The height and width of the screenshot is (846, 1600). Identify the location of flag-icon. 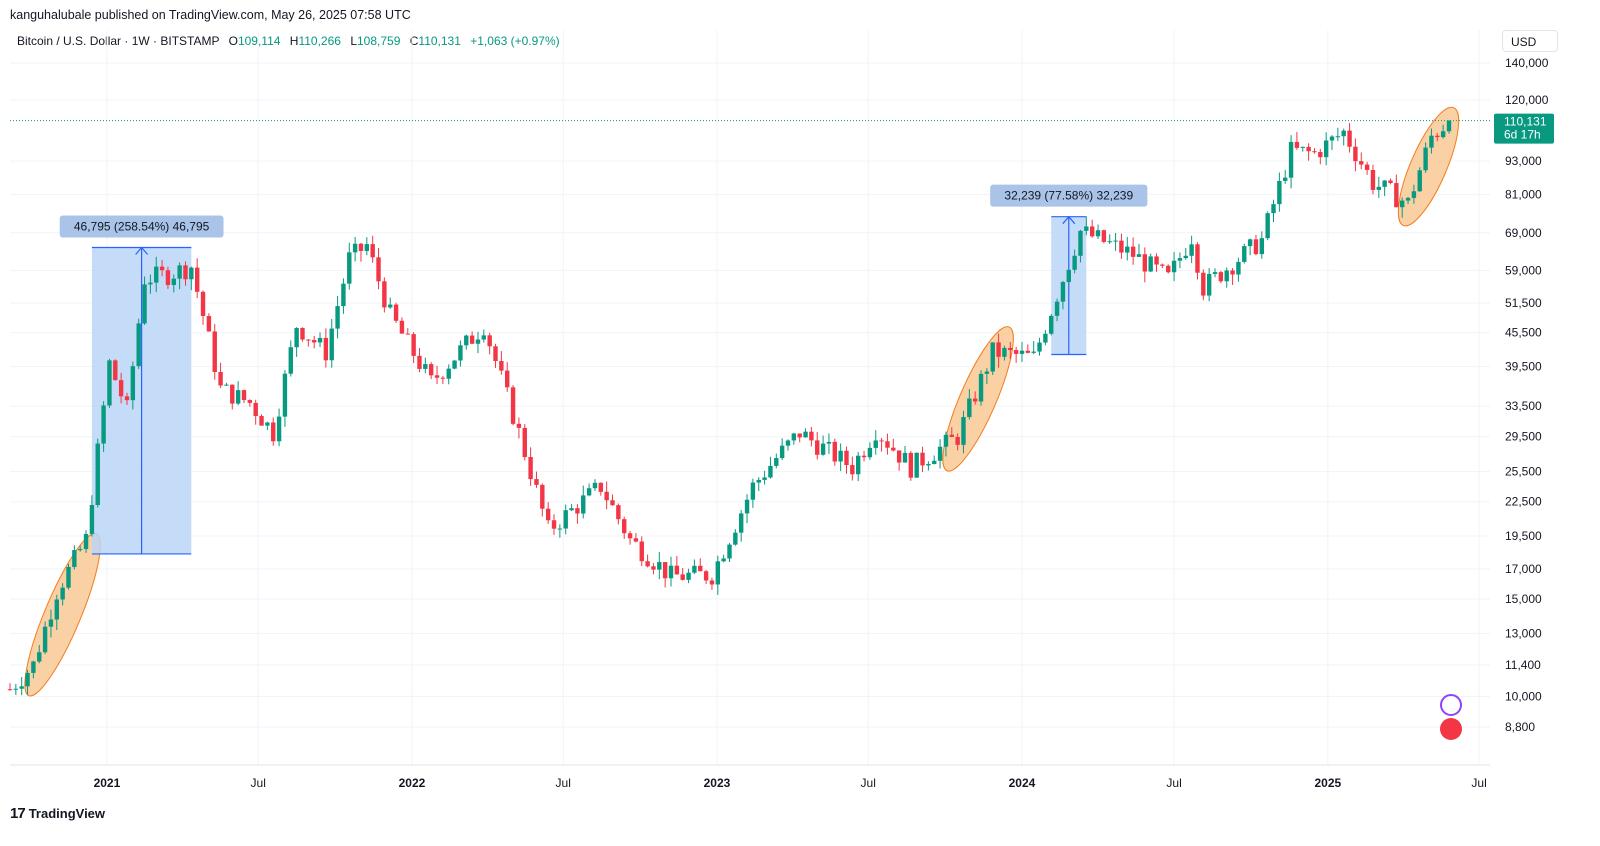
(1451, 729).